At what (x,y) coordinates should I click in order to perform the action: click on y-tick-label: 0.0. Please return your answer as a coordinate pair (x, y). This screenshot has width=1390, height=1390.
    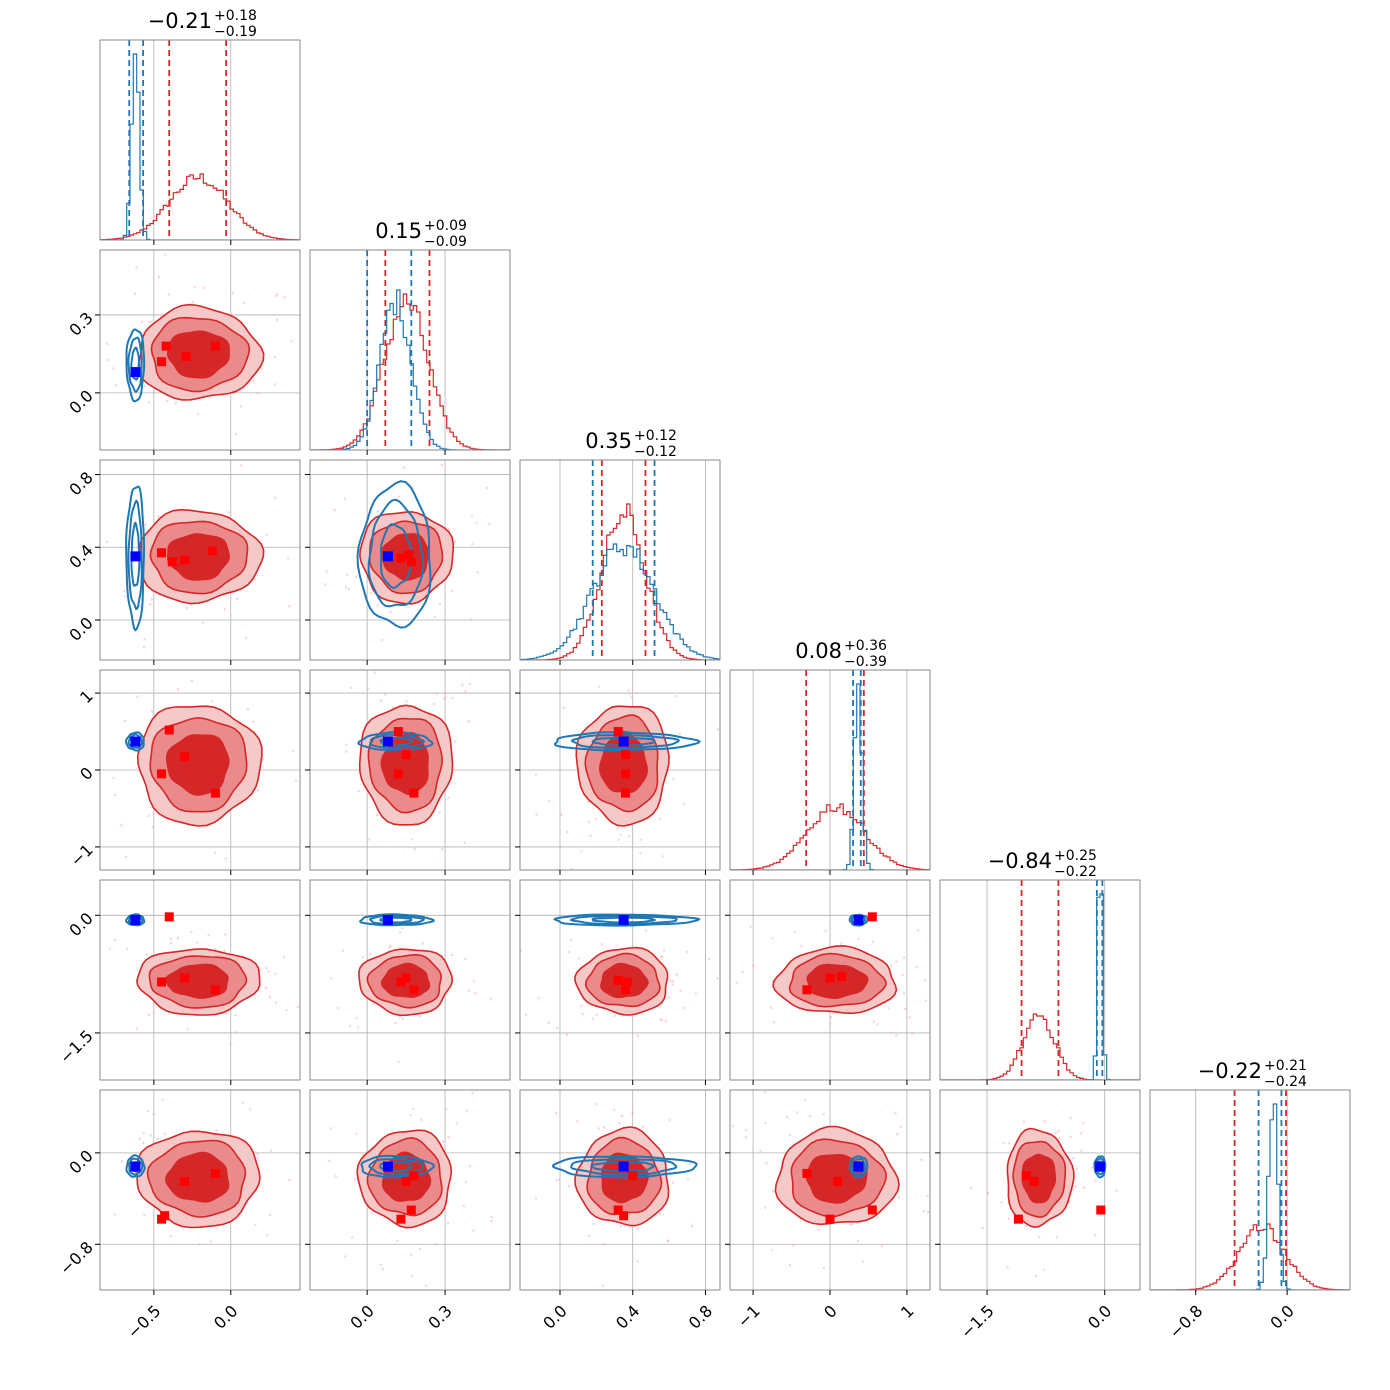
    Looking at the image, I should click on (80, 628).